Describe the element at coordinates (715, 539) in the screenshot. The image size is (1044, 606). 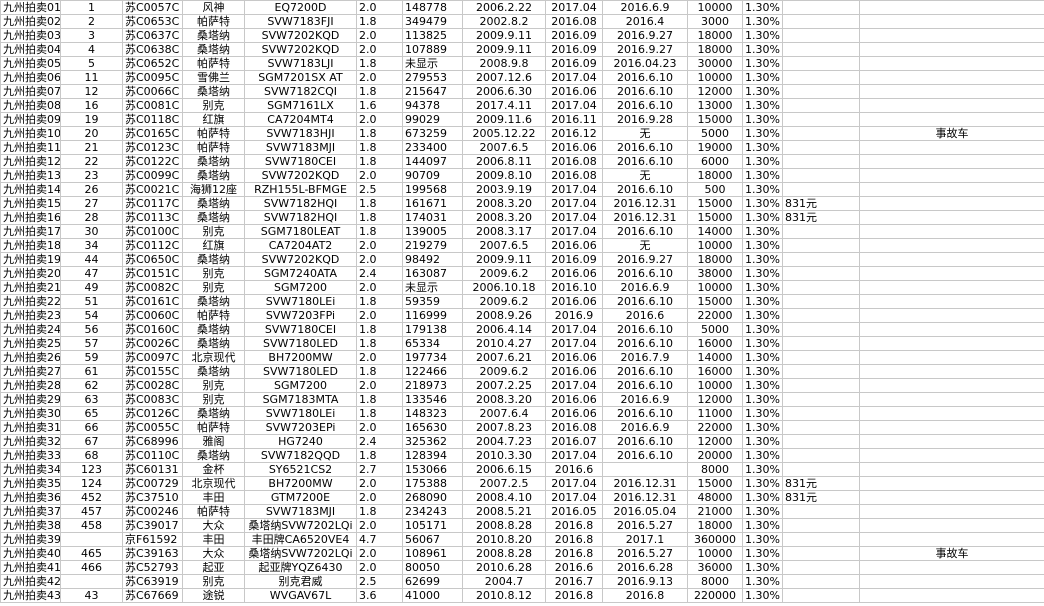
I see `cell: 360000` at that location.